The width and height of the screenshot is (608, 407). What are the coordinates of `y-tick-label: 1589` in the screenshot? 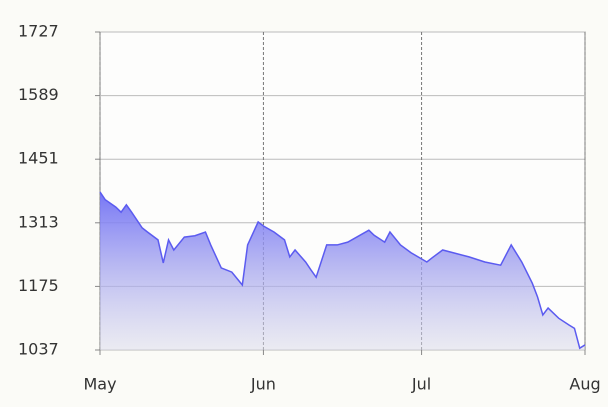 It's located at (38, 94).